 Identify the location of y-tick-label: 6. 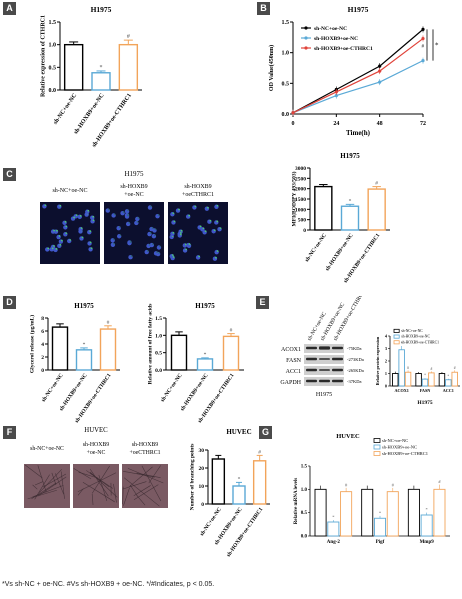
(42, 332).